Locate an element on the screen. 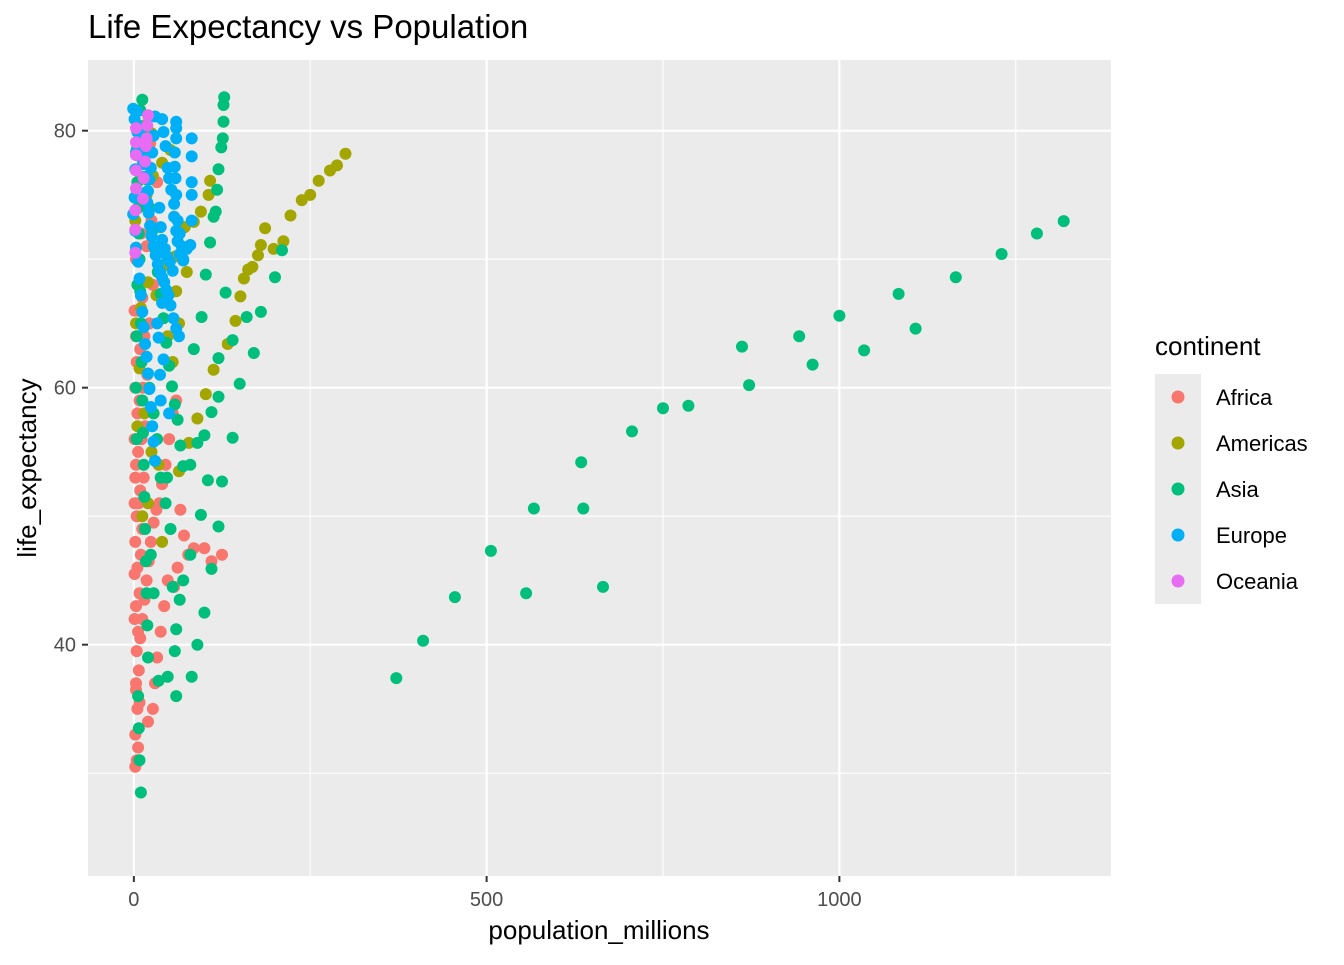 The height and width of the screenshot is (965, 1344). legend-label-oceania: Oceania is located at coordinates (1257, 581).